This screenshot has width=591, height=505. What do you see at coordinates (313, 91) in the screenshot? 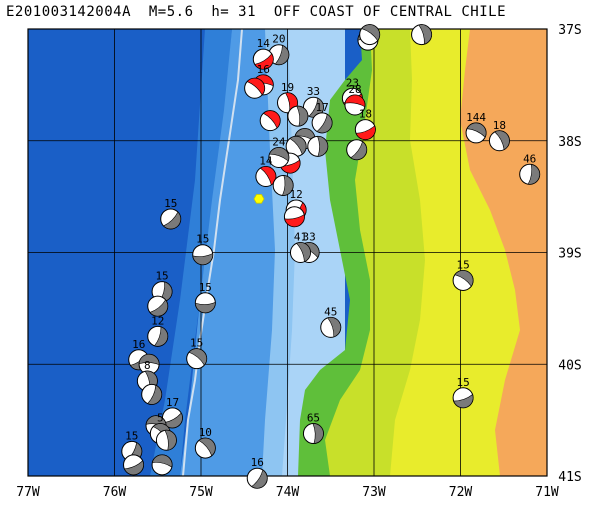
I see `event-depth-label: 33` at bounding box center [313, 91].